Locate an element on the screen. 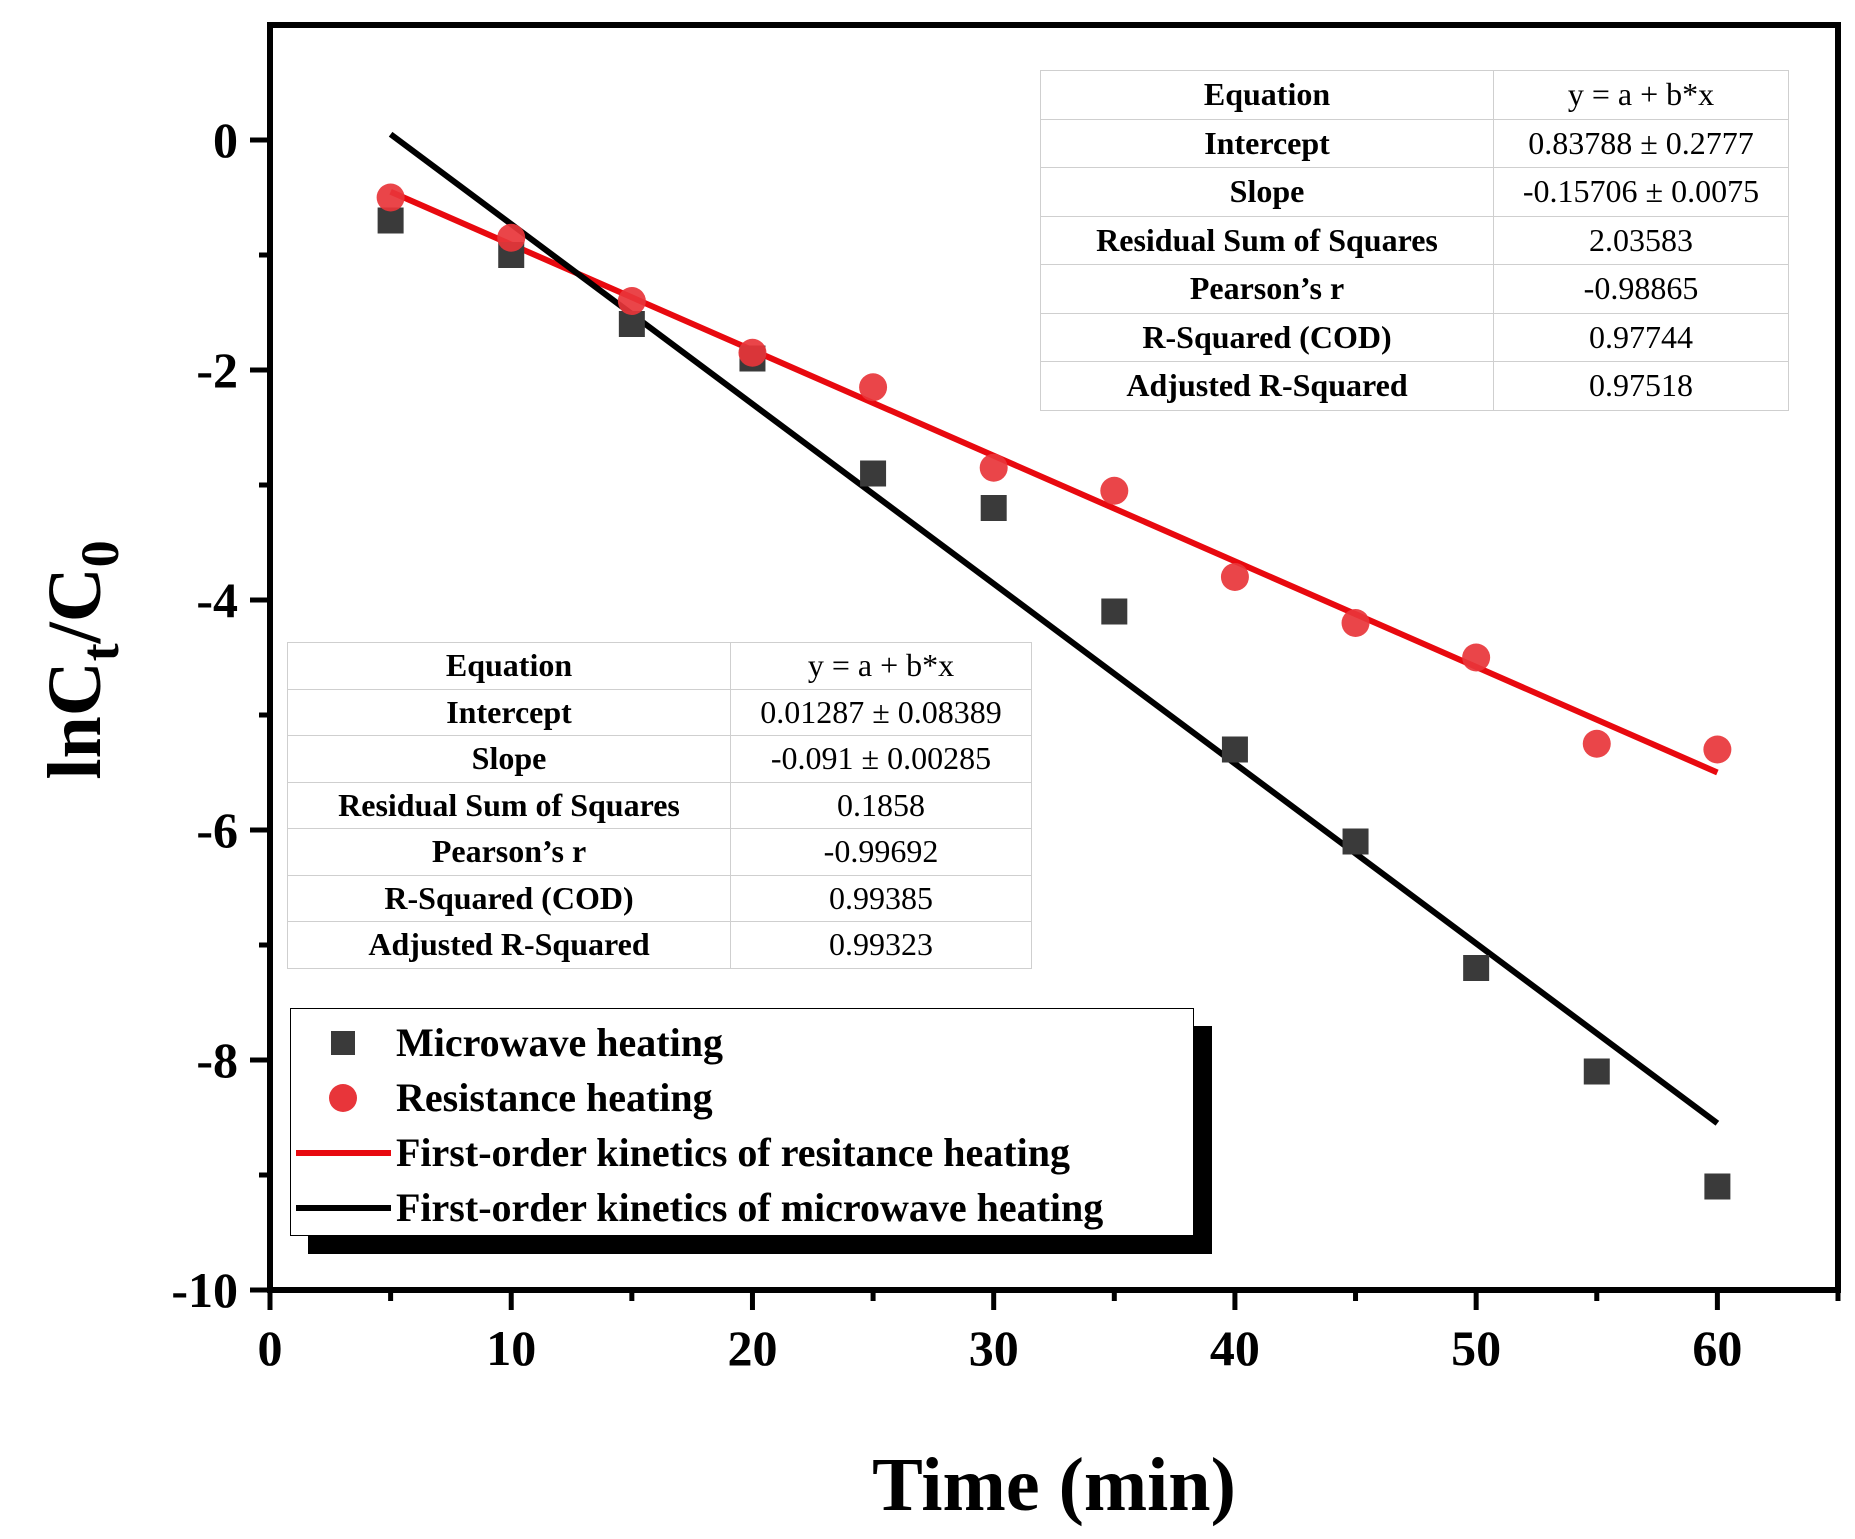 Image resolution: width=1855 pixels, height=1539 pixels. stat-value: 0.83788 ± 0.2777 is located at coordinates (1641, 143).